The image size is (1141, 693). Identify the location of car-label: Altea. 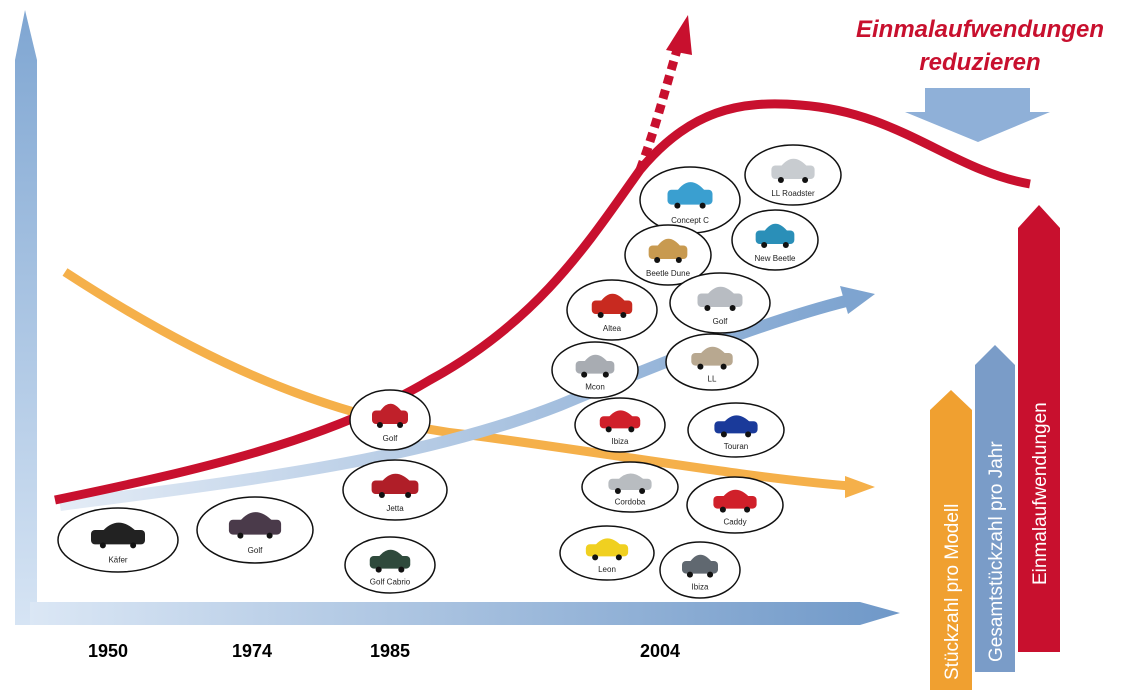
(612, 328).